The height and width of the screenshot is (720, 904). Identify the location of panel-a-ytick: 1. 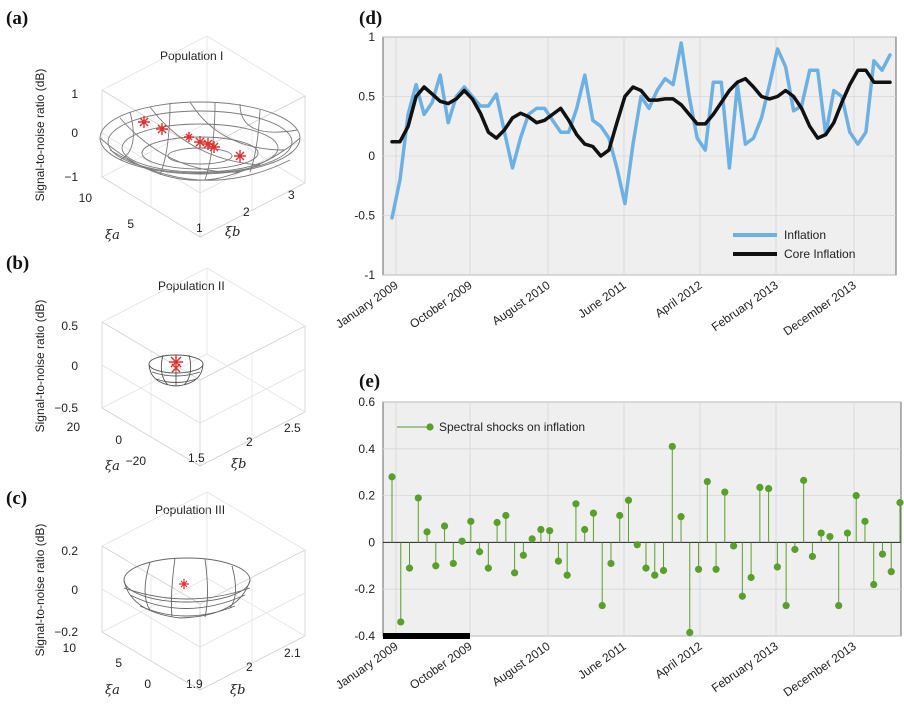
(199, 228).